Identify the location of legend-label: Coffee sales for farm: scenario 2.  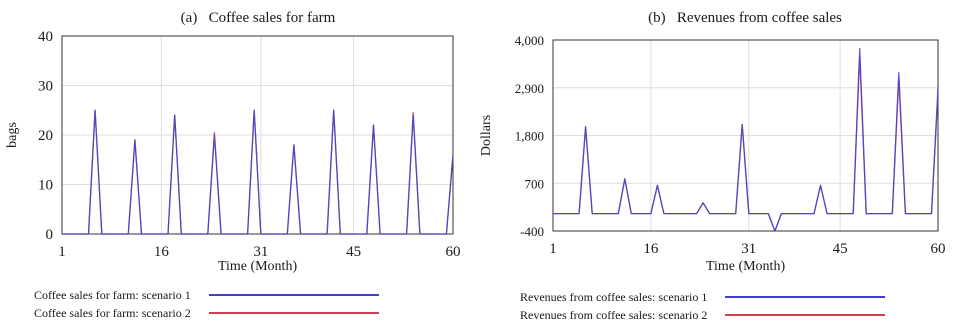
(112, 312).